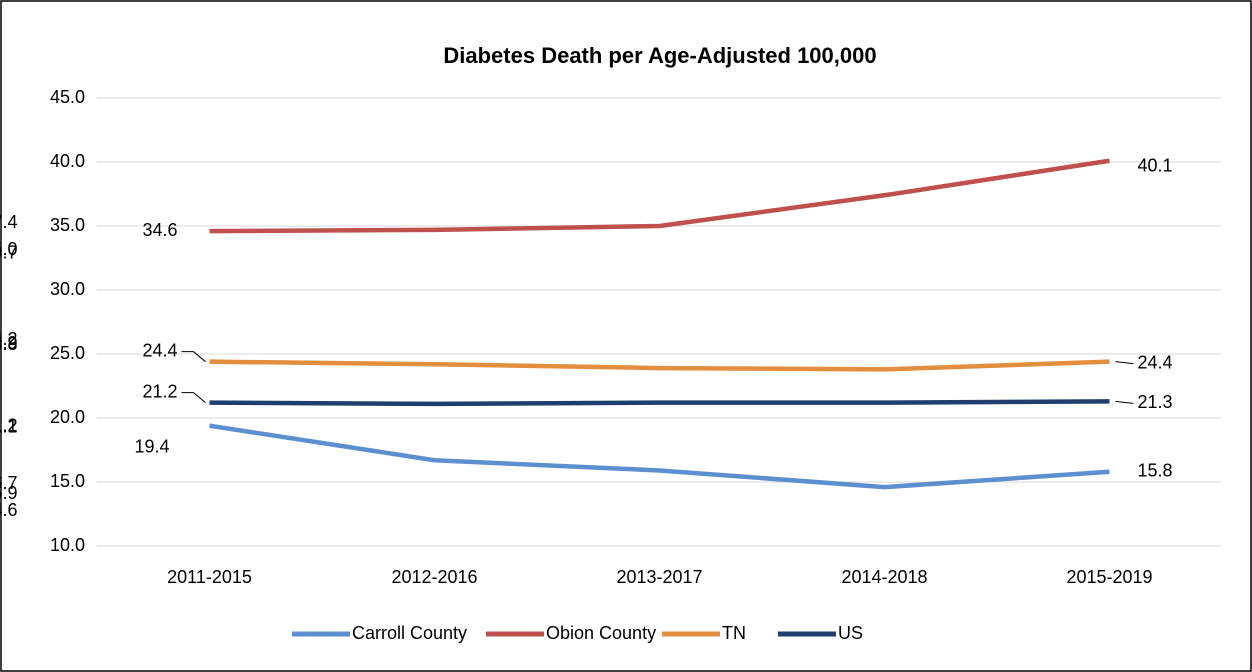 Image resolution: width=1252 pixels, height=672 pixels. What do you see at coordinates (9, 253) in the screenshot?
I see `data-label: 34.7` at bounding box center [9, 253].